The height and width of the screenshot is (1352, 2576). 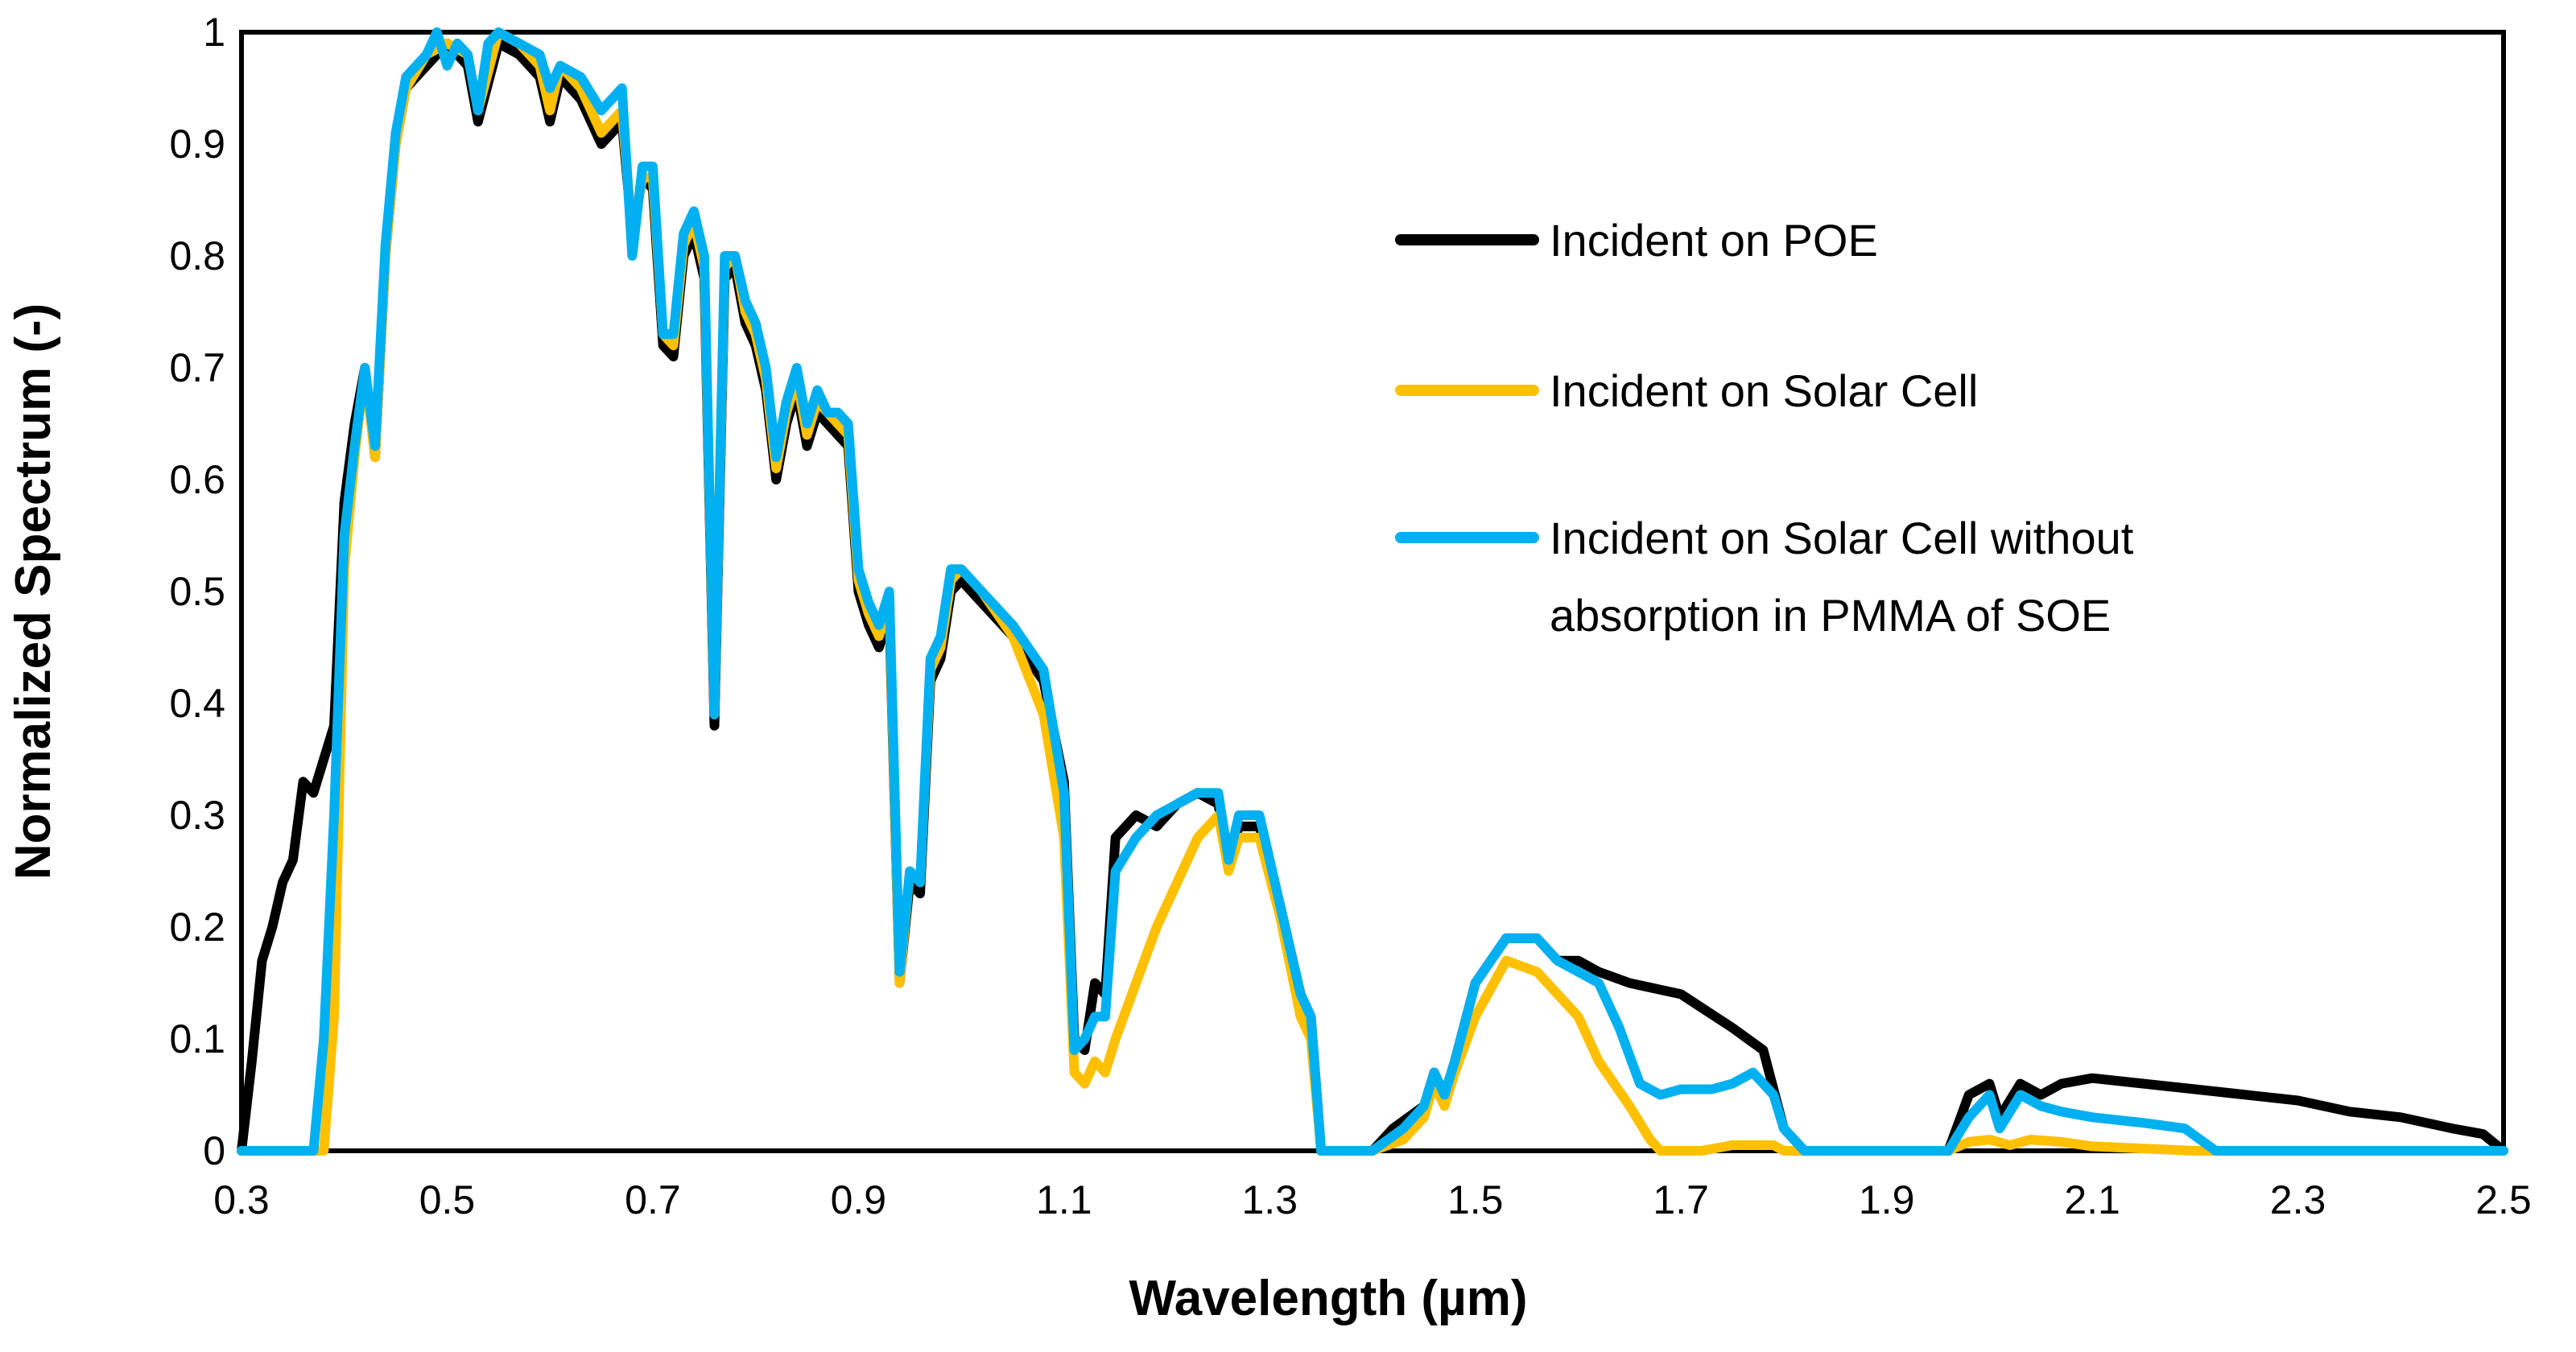 What do you see at coordinates (1830, 615) in the screenshot?
I see `legend-label-line: absorption in PMMA of SOE` at bounding box center [1830, 615].